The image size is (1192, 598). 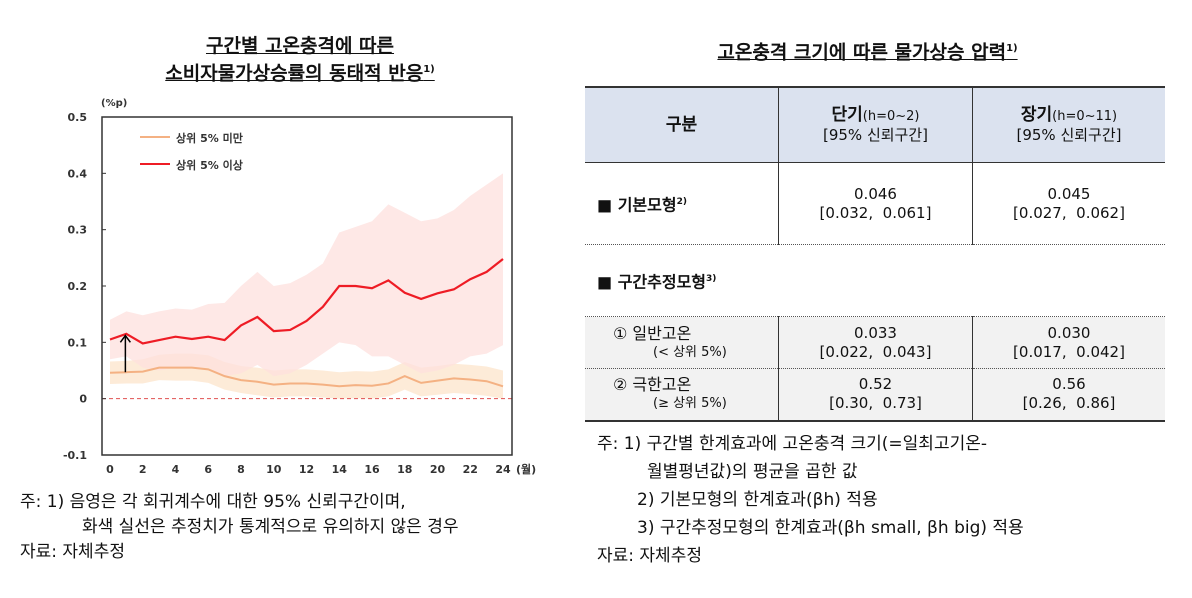 I want to click on right-note-3: 3) 구간추정모형의 한계효과(βh small, βh big) 적용, so click(x=830, y=528).